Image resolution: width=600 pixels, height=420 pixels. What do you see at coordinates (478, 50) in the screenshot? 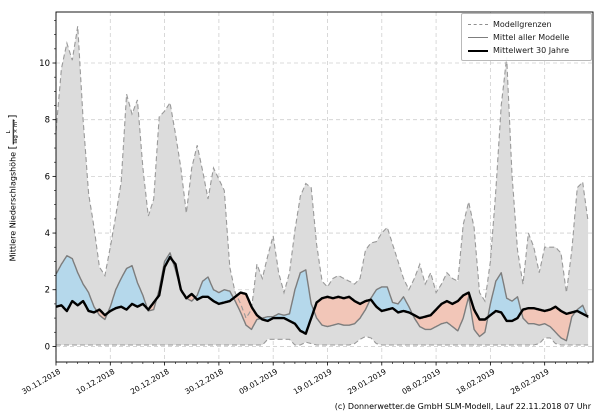
I see `thick-black-line-sample-icon` at bounding box center [478, 50].